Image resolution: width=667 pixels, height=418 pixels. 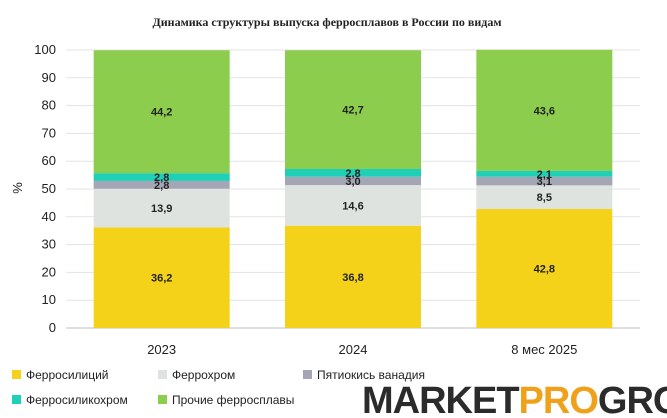 I want to click on logo-part1: MARKET, so click(x=440, y=399).